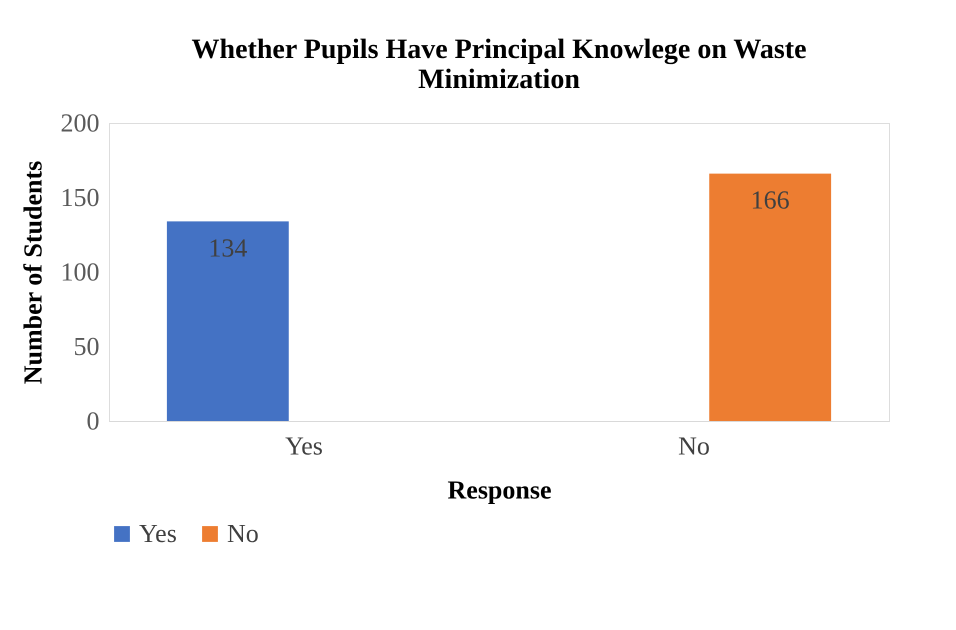 The height and width of the screenshot is (630, 956). I want to click on y-tick-label: 50, so click(87, 346).